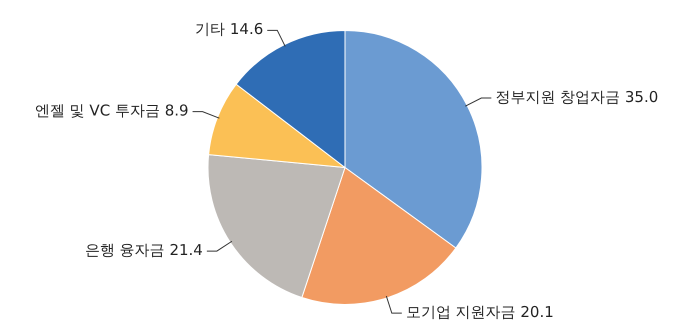 Image resolution: width=690 pixels, height=335 pixels. What do you see at coordinates (143, 249) in the screenshot?
I see `slice-label: 은행 융자금 21.4` at bounding box center [143, 249].